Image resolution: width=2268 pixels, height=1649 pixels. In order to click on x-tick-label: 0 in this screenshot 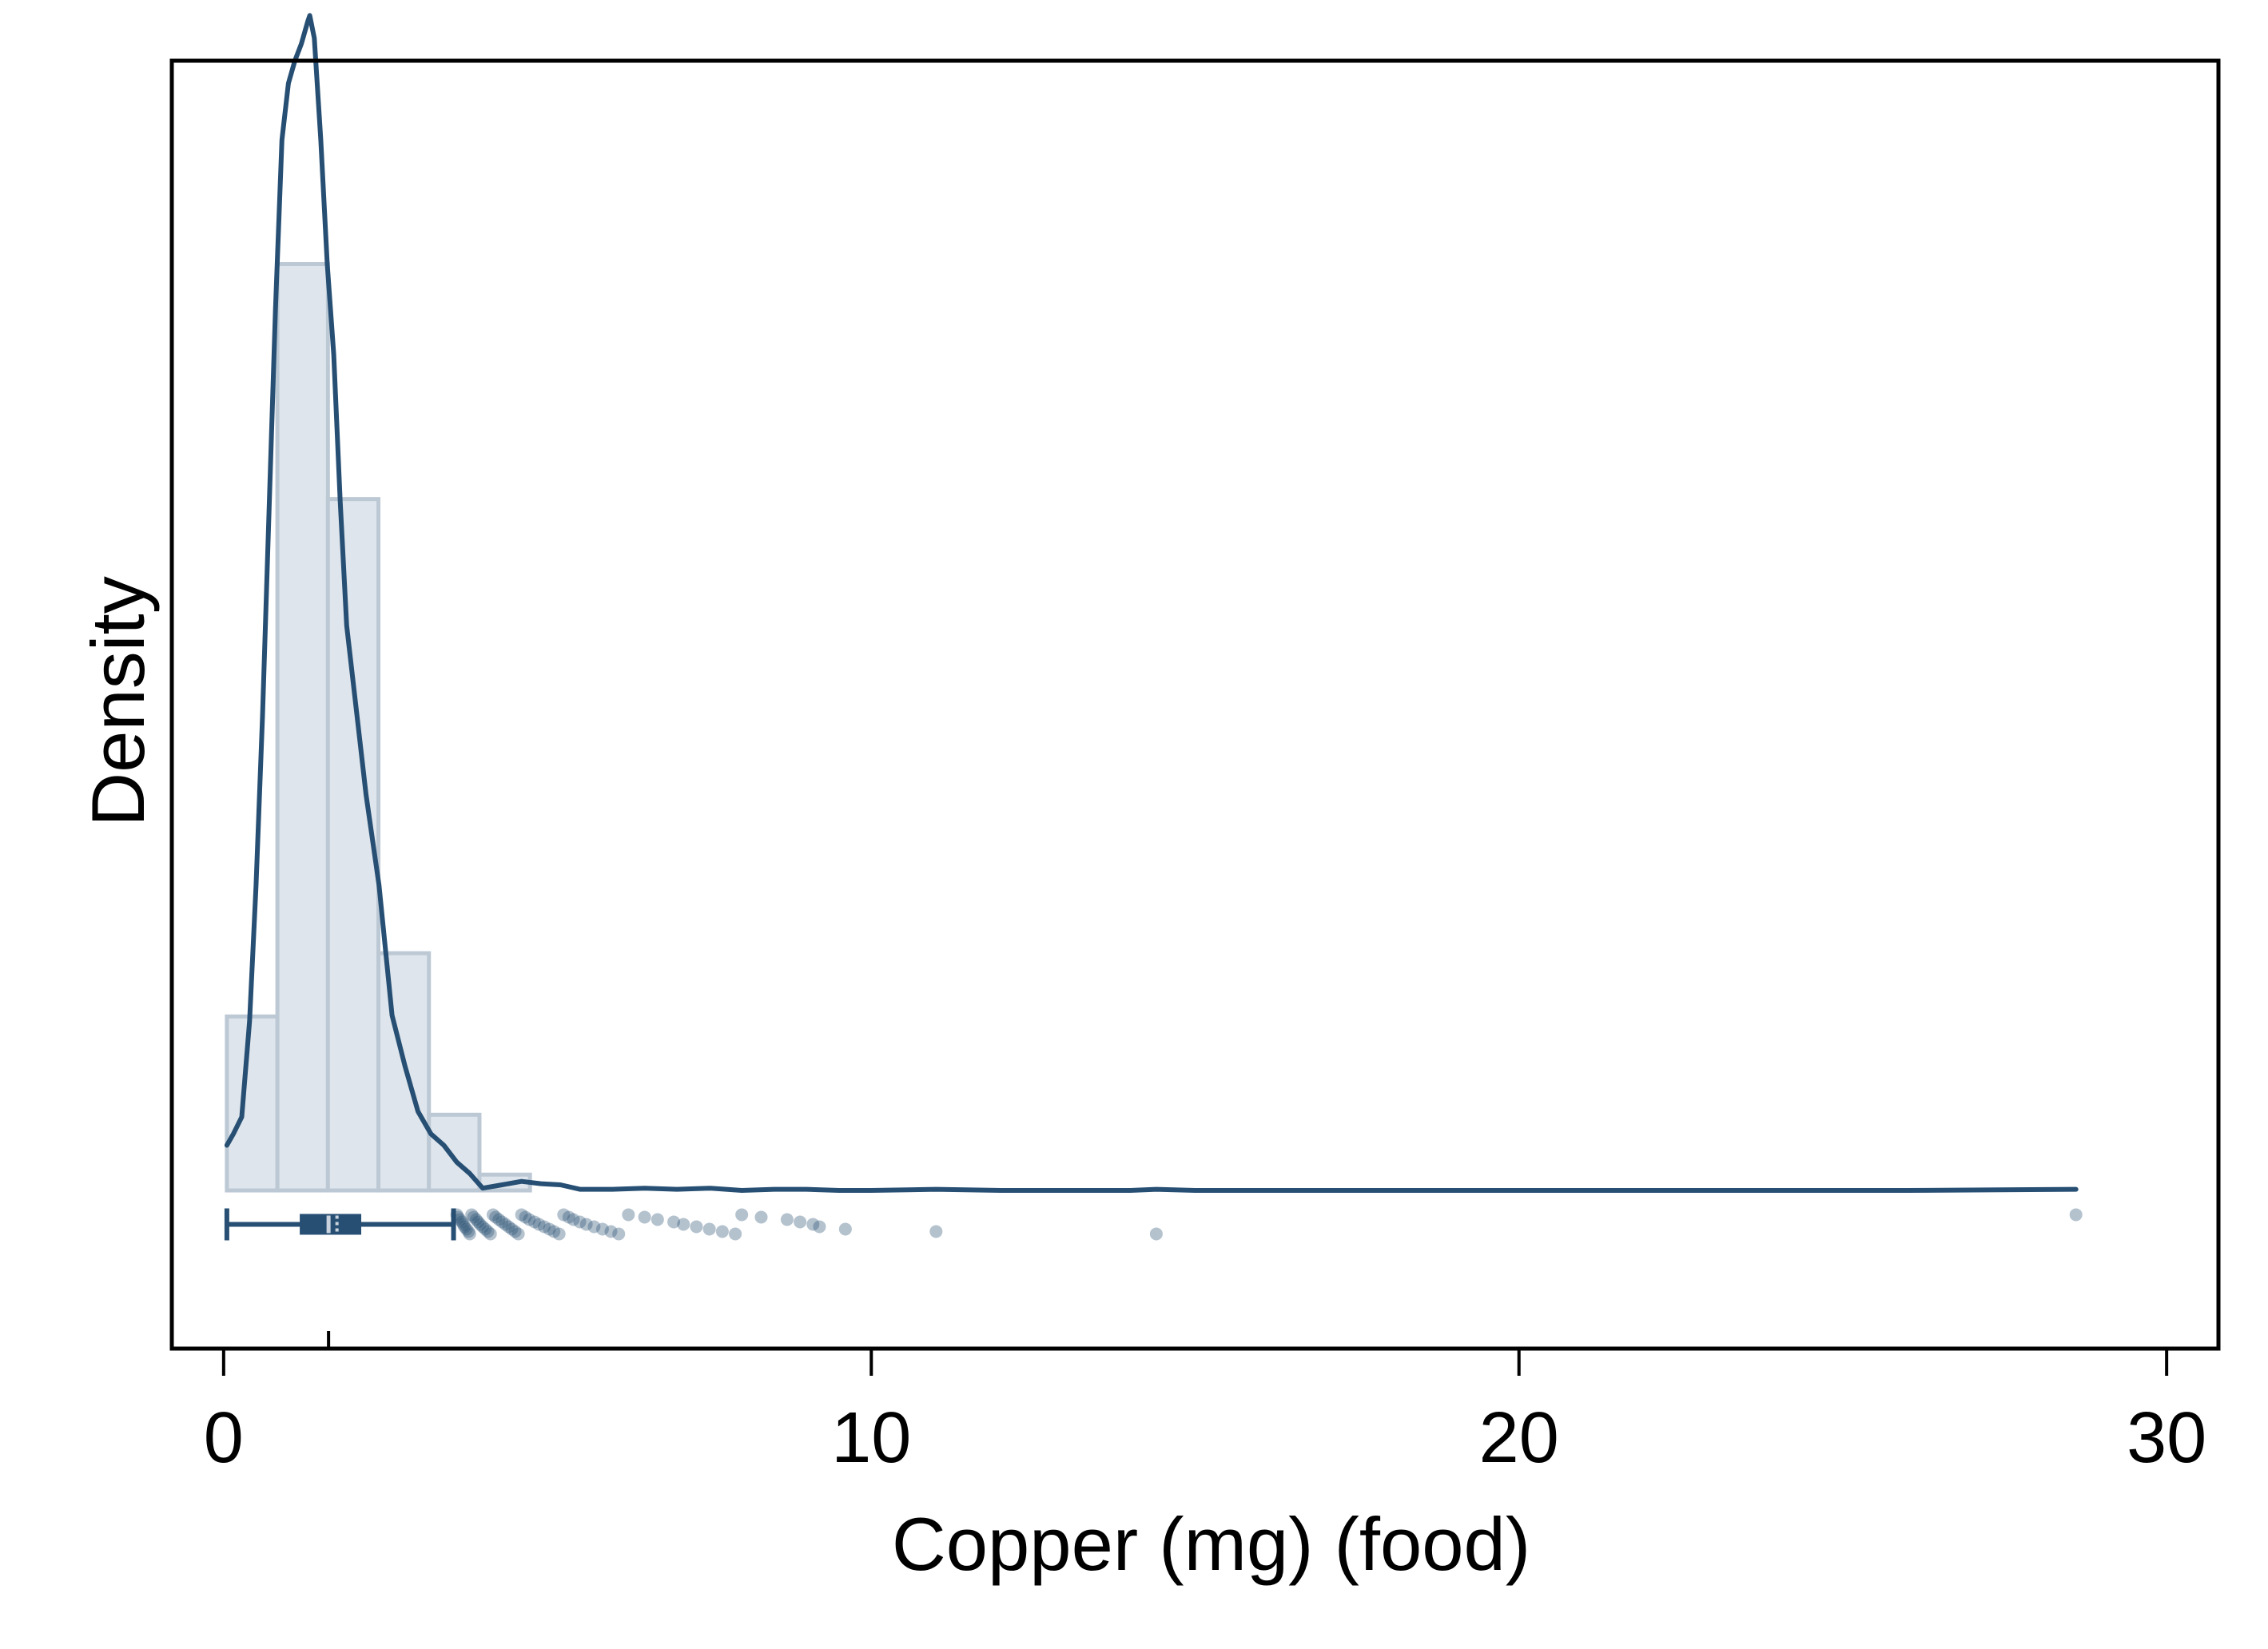, I will do `click(224, 1438)`.